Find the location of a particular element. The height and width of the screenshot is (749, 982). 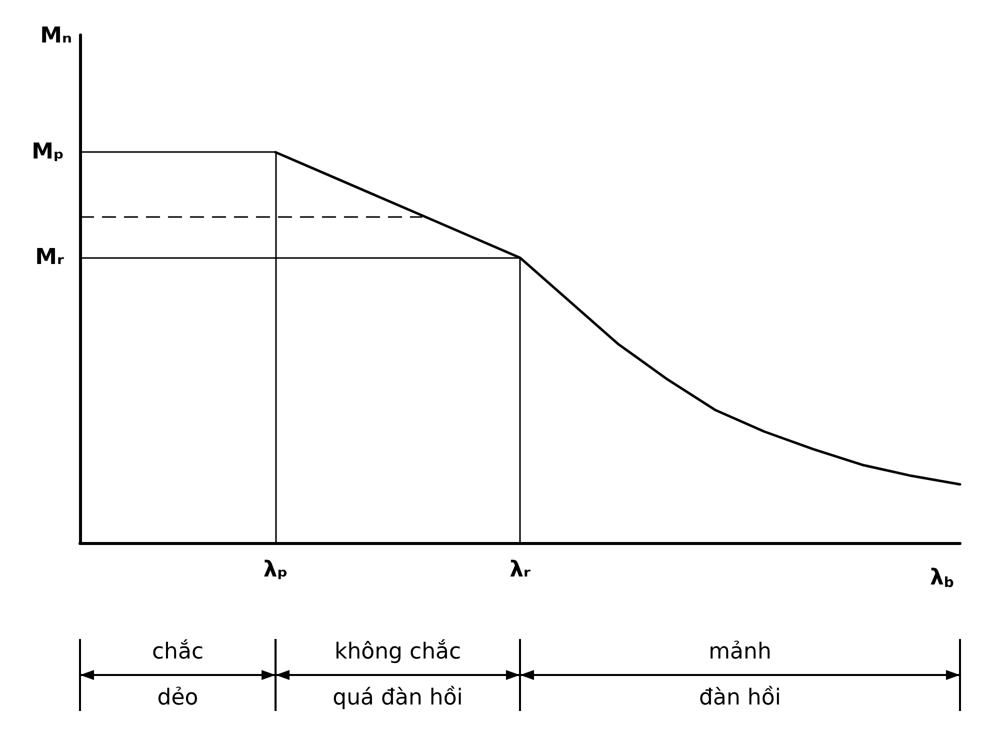

y-axis-title: Mₙ is located at coordinates (56, 36).